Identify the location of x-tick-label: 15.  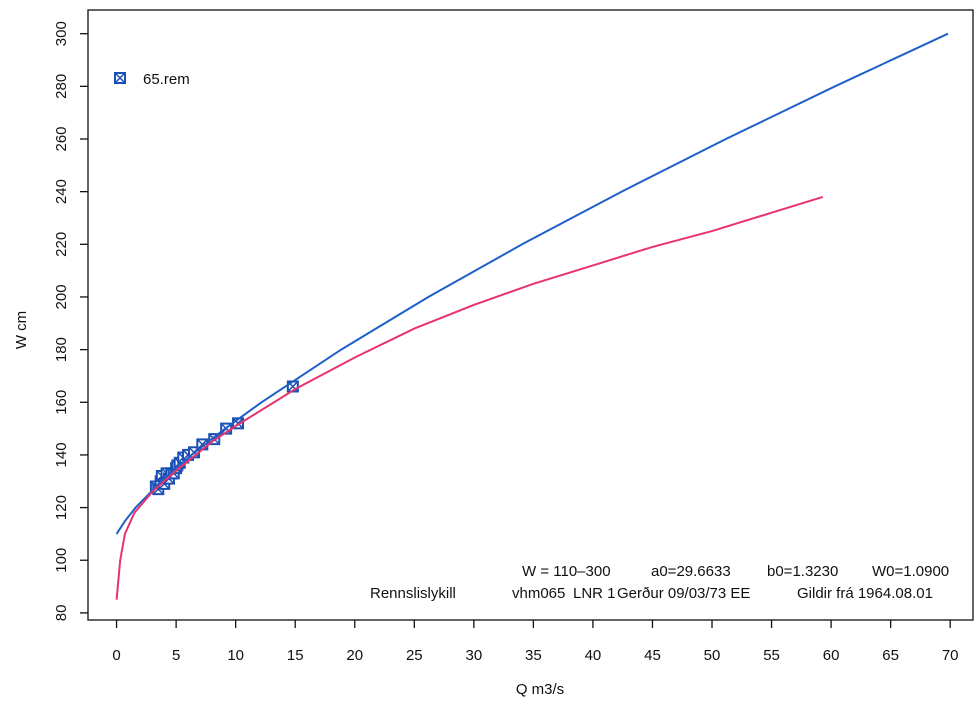
(295, 655).